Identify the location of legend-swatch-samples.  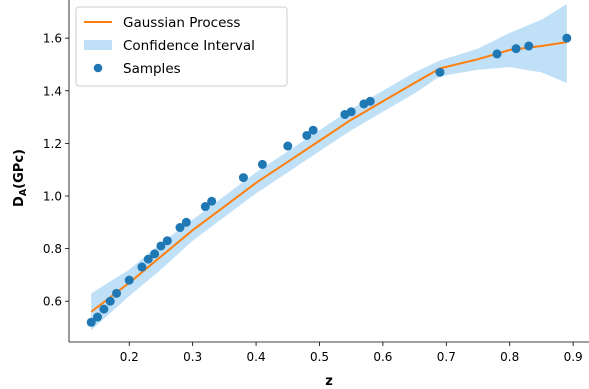
(98, 68).